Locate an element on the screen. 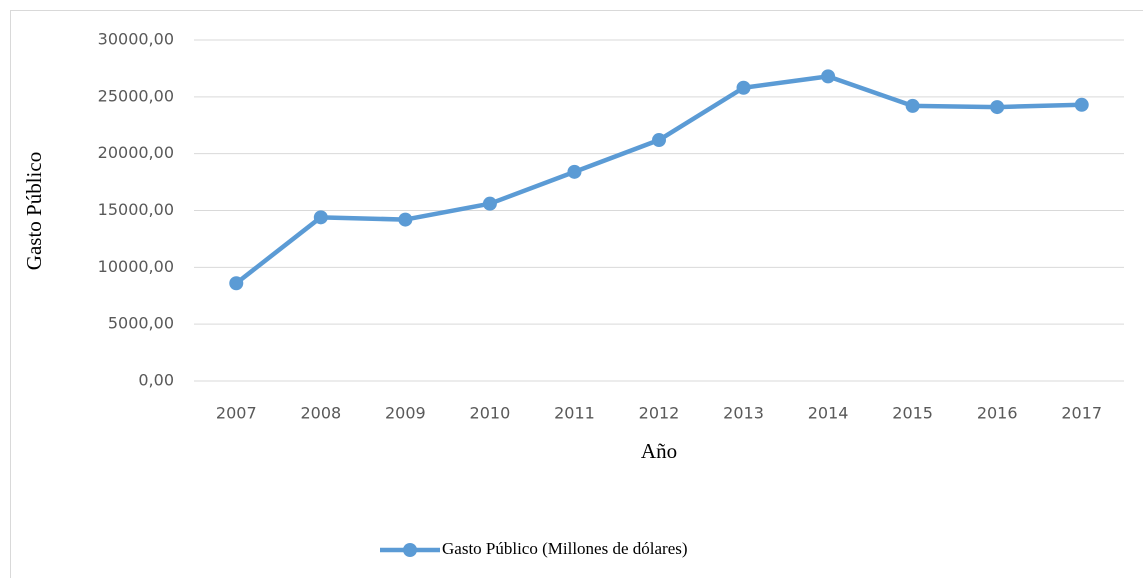 The height and width of the screenshot is (578, 1143). x-tick-label: 2011 is located at coordinates (574, 413).